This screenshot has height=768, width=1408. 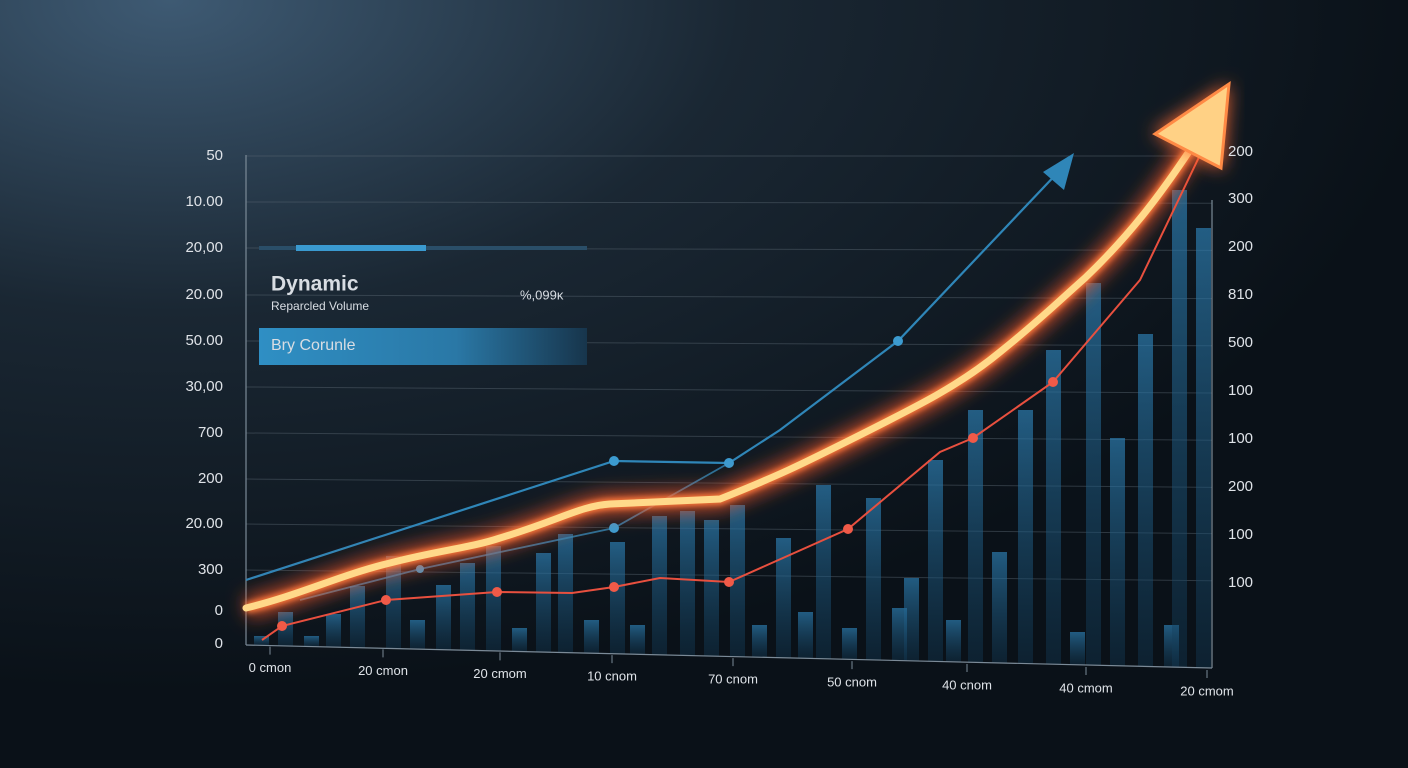 I want to click on left-axis-label: 700, so click(x=210, y=432).